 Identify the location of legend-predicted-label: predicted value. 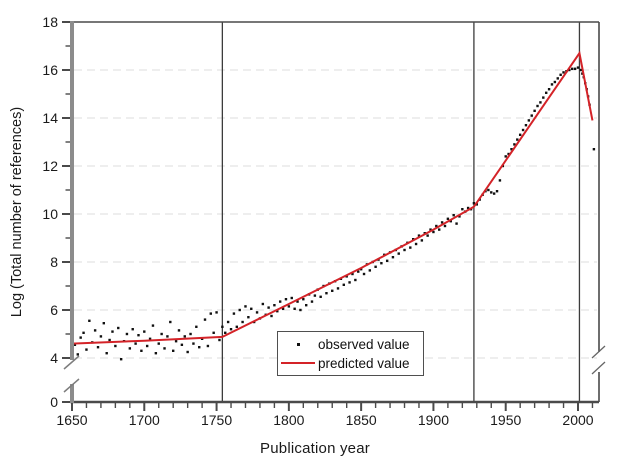
(364, 363).